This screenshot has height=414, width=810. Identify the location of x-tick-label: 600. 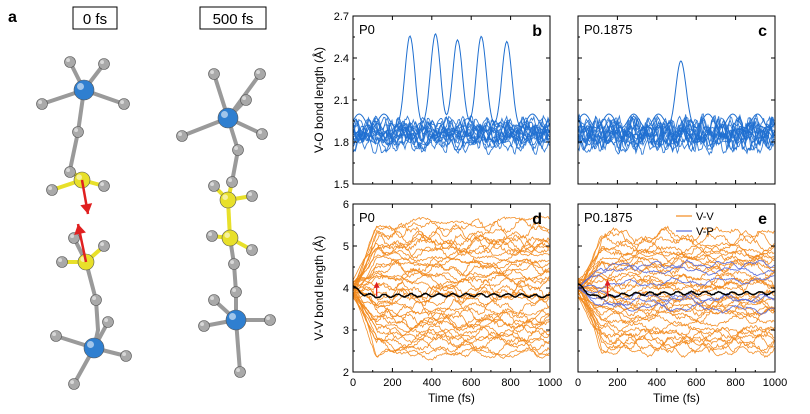
(471, 383).